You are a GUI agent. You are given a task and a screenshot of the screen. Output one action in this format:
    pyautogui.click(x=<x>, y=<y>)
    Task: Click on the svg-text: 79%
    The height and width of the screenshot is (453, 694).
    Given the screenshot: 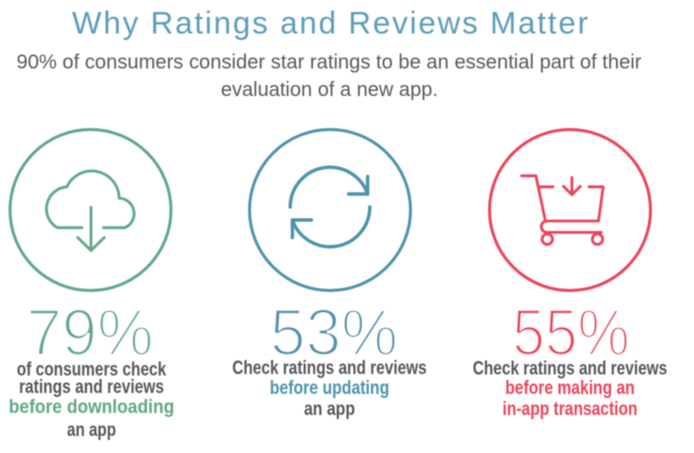 What is the action you would take?
    pyautogui.click(x=90, y=332)
    